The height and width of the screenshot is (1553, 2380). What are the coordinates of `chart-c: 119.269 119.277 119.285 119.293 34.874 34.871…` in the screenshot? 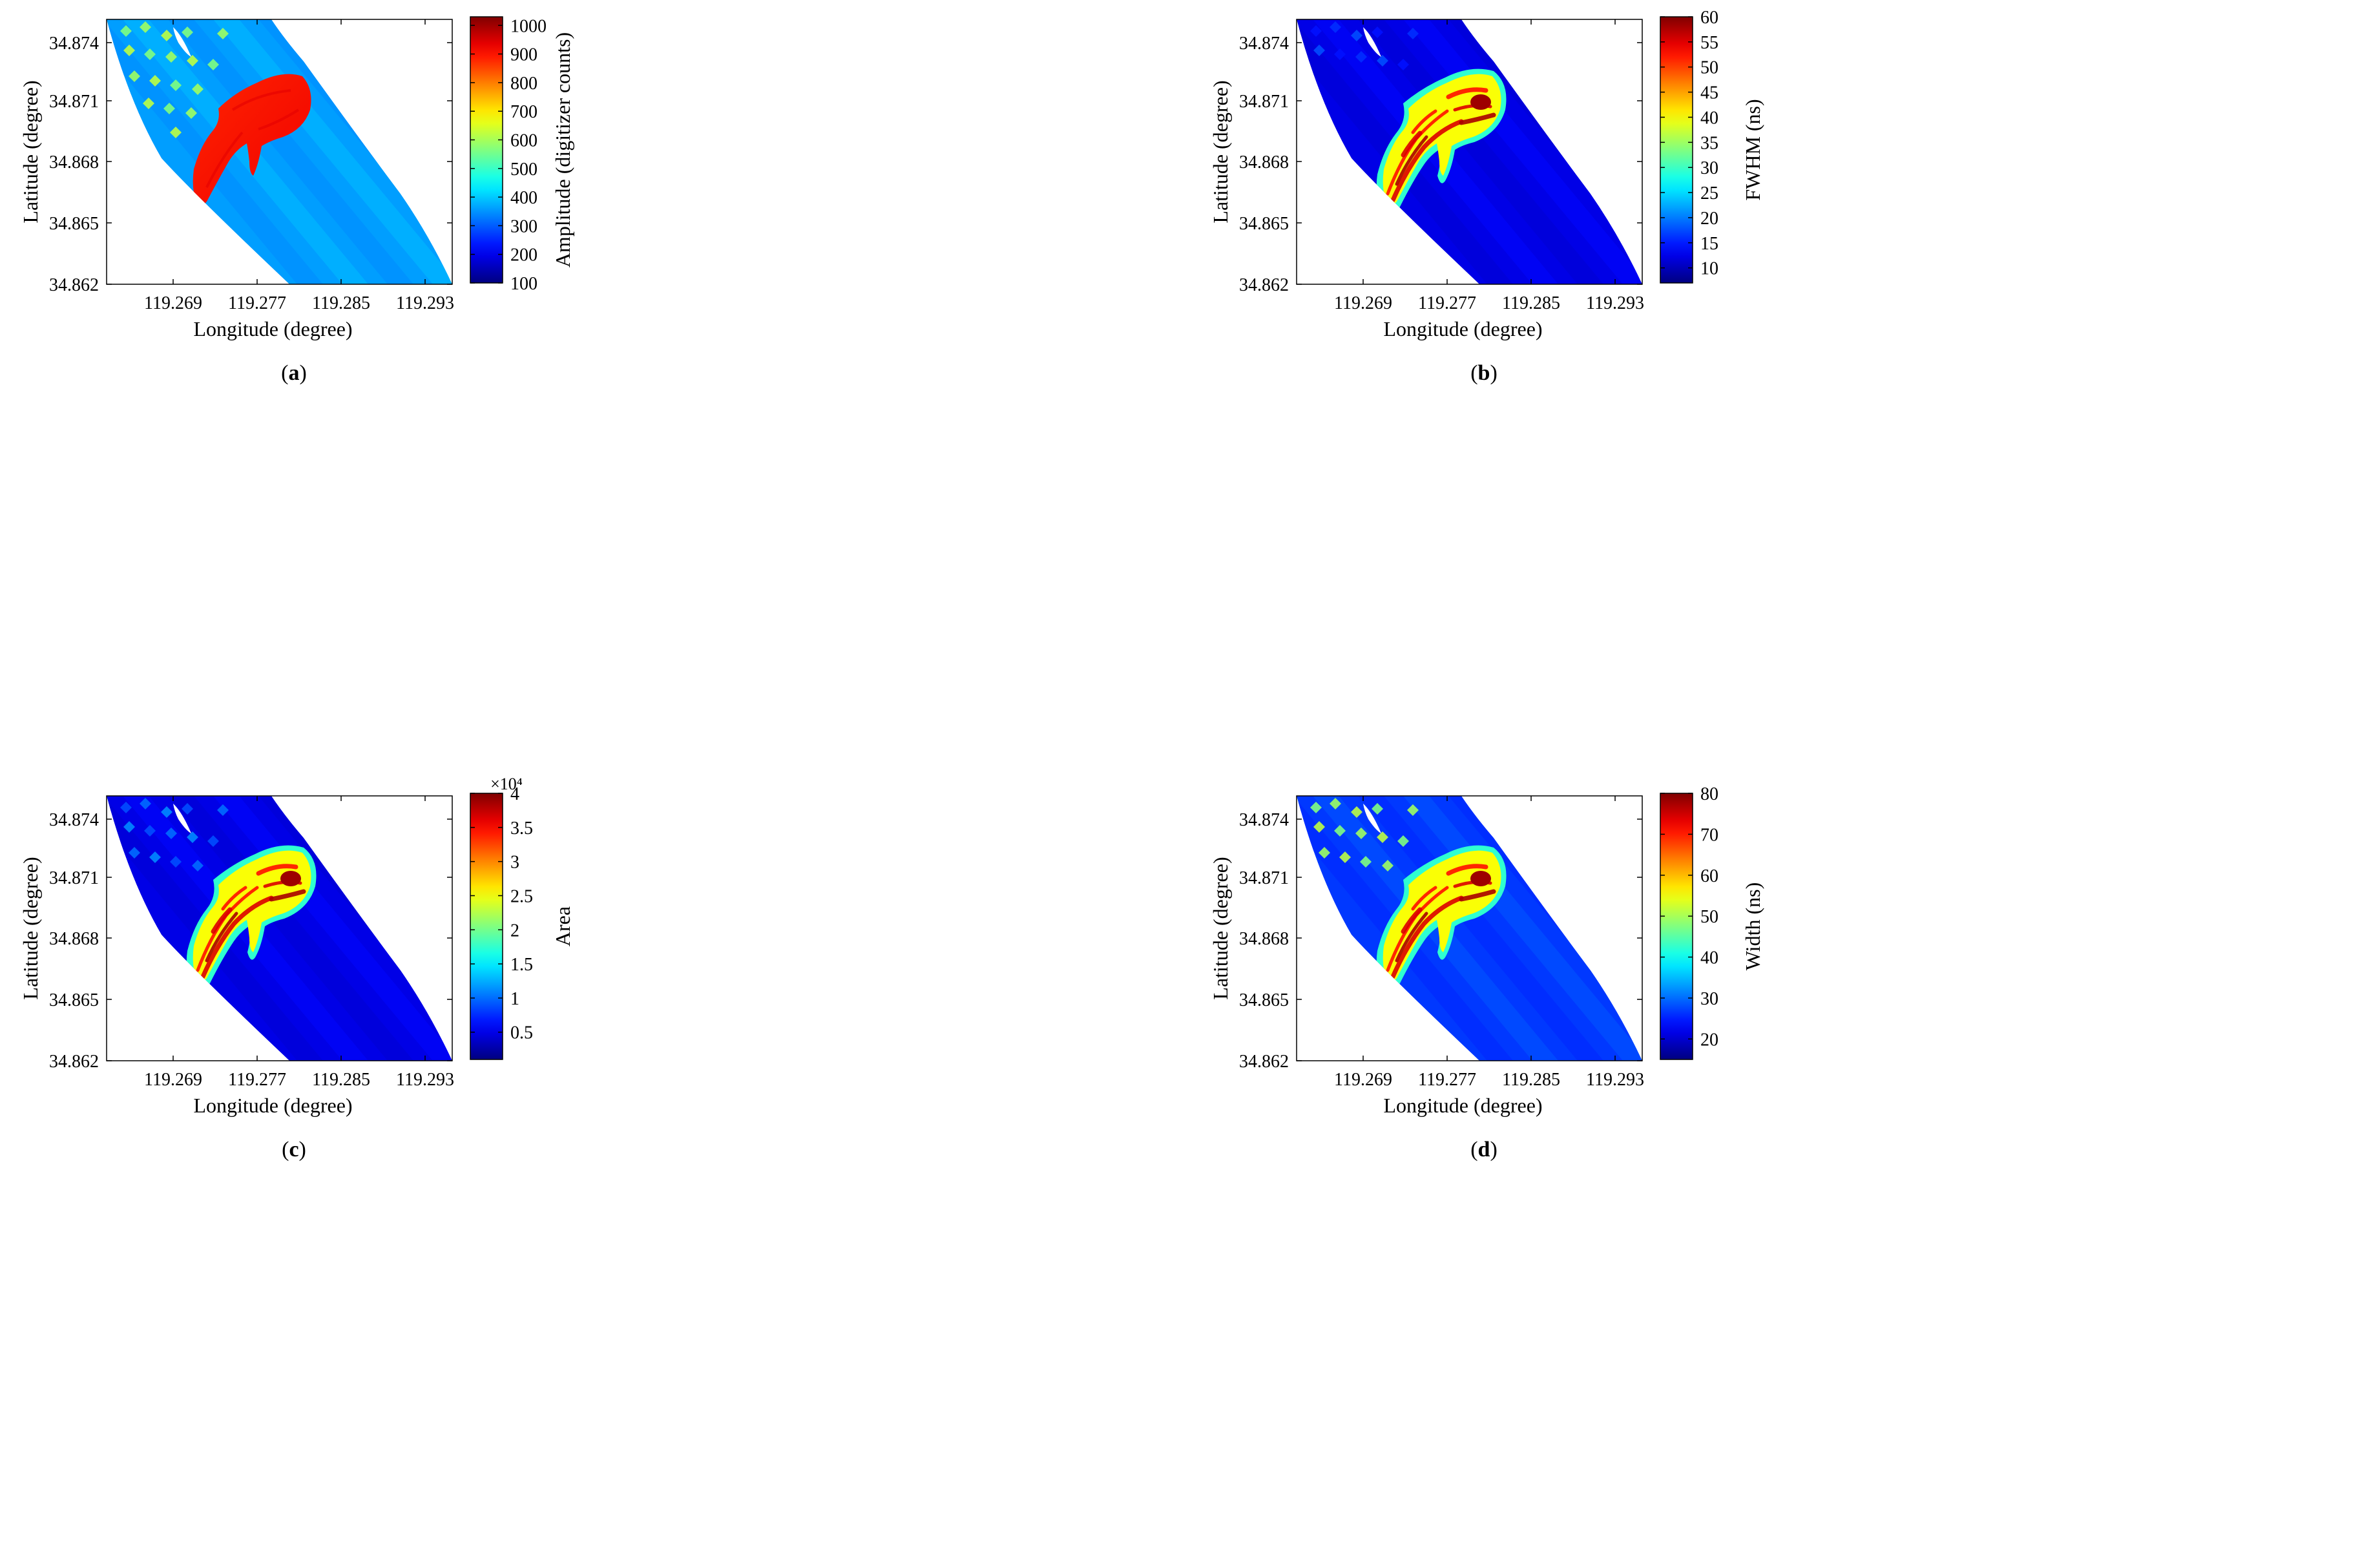 It's located at (296, 968).